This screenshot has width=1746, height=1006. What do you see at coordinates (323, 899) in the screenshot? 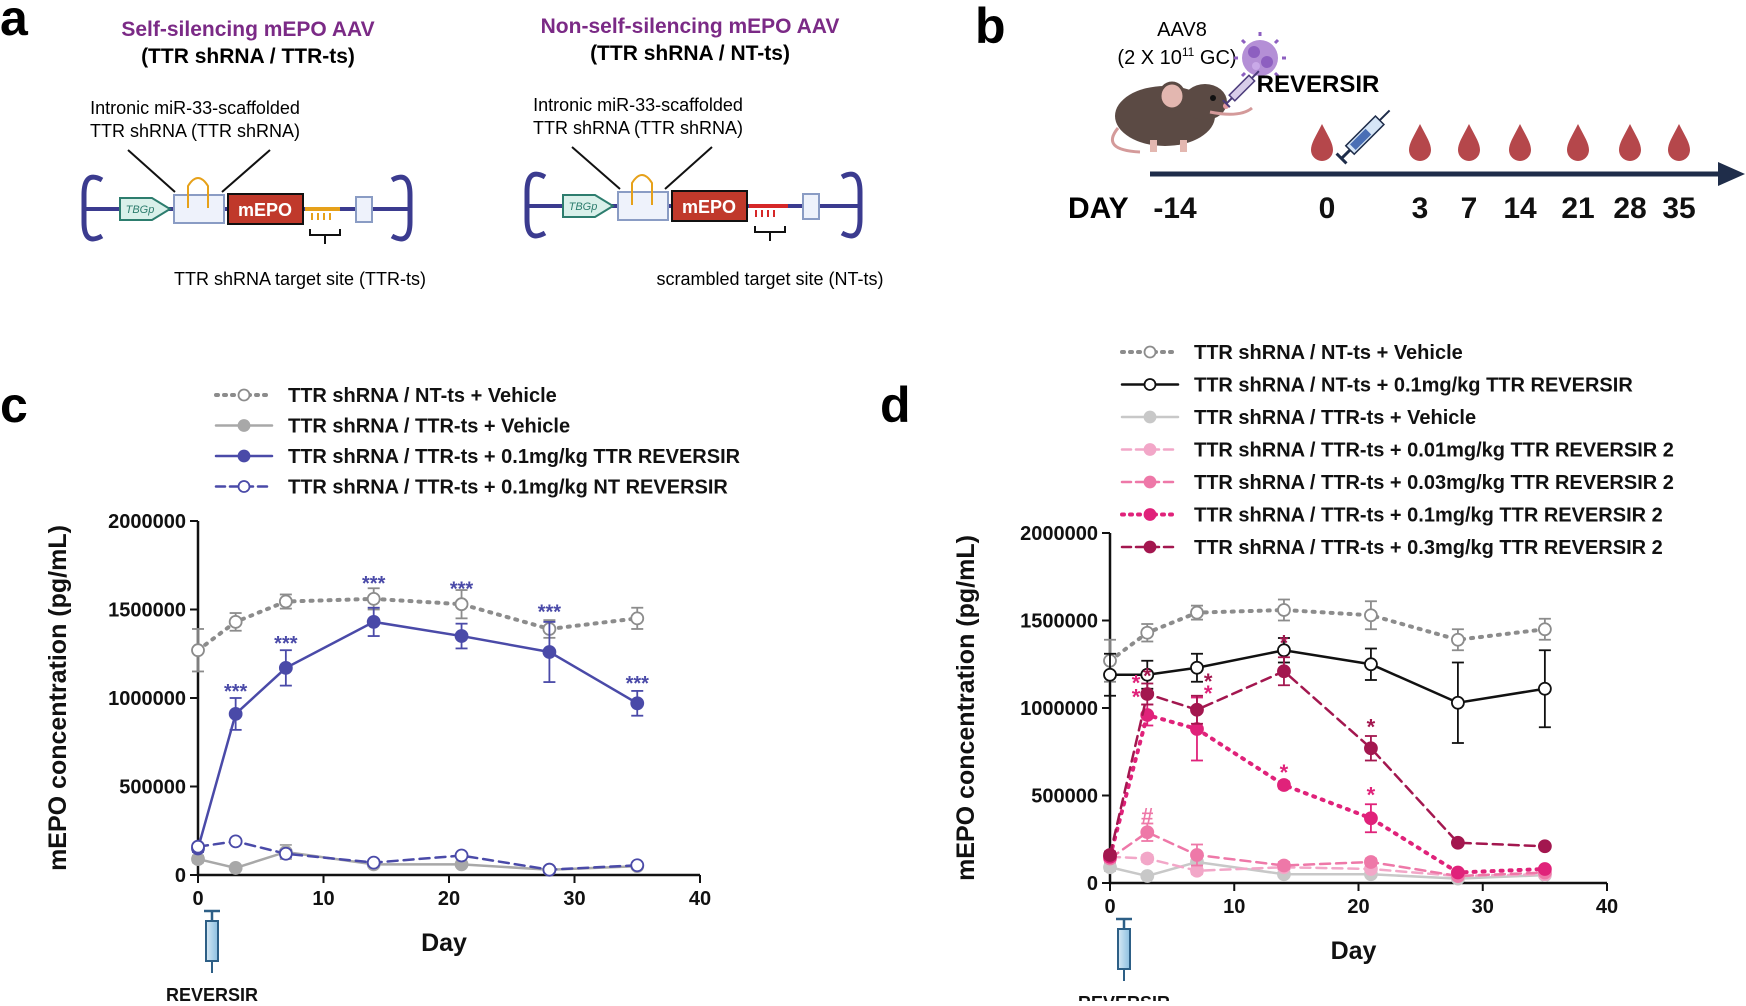
I see `x-tick-label: 10` at bounding box center [323, 899].